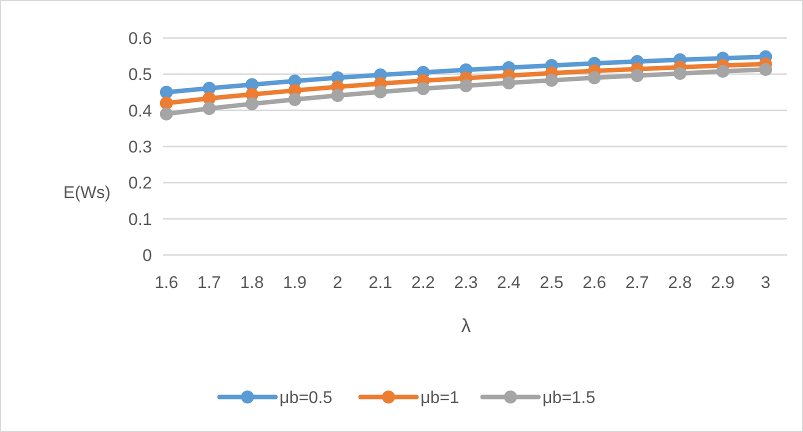 This screenshot has height=432, width=803. I want to click on legend-label: μb=1, so click(440, 397).